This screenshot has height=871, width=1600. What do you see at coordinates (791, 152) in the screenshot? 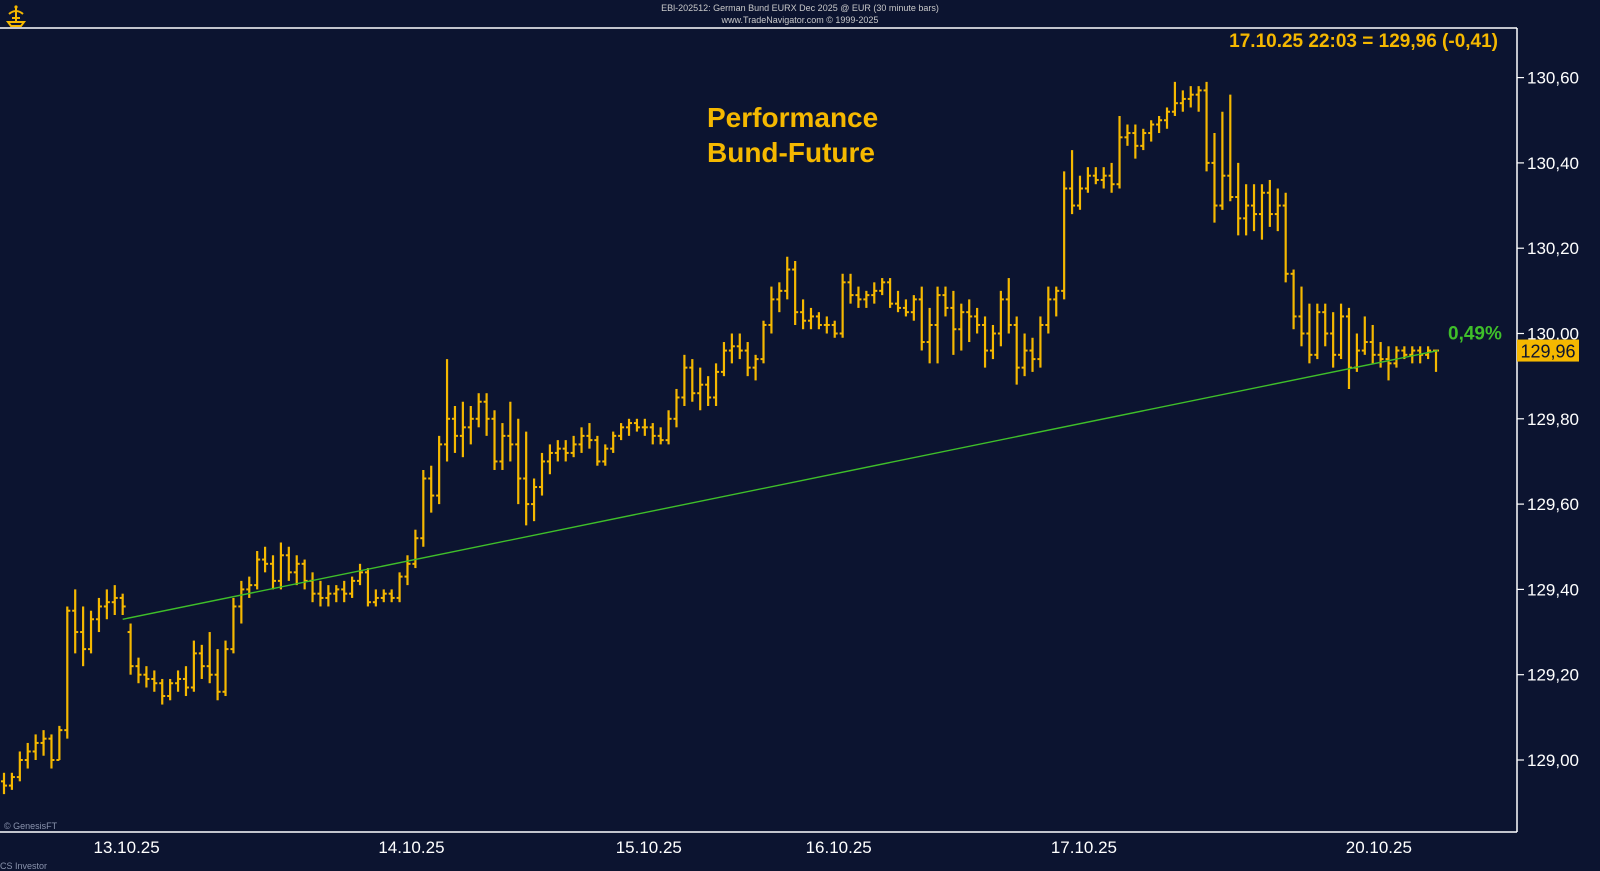
I see `chart-title-line2: Bund-Future` at bounding box center [791, 152].